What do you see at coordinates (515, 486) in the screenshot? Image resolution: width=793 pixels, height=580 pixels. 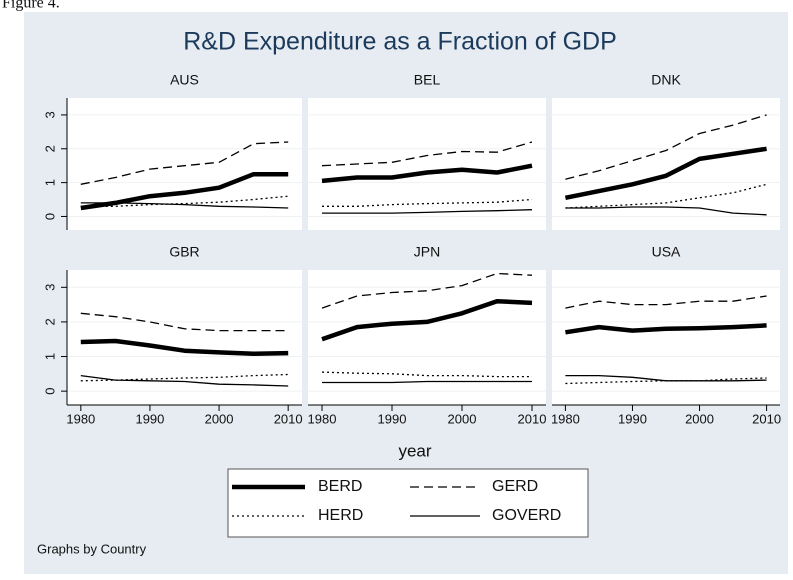 I see `legend-label: GERD` at bounding box center [515, 486].